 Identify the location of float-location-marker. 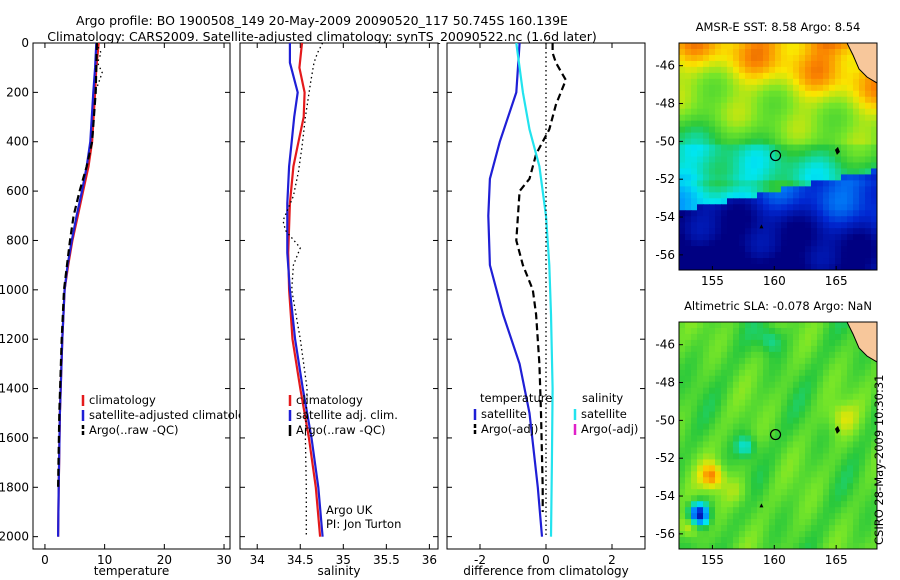
(775, 434).